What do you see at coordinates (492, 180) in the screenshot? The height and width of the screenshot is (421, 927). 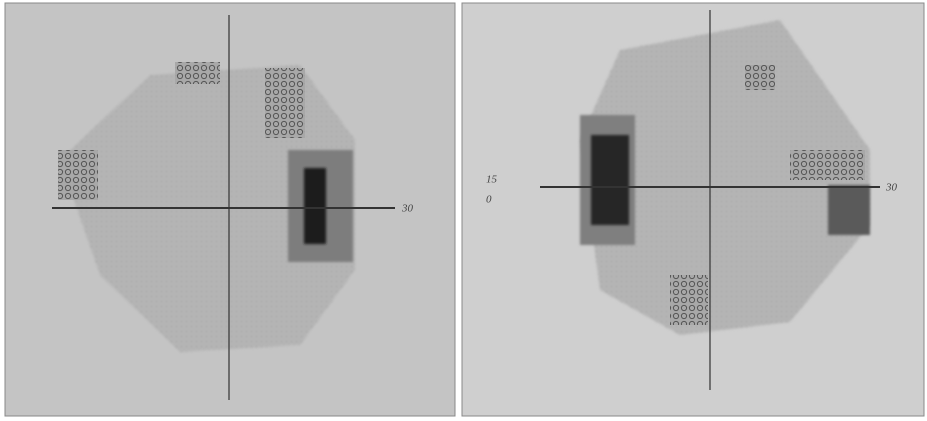 I see `side-label: 15` at bounding box center [492, 180].